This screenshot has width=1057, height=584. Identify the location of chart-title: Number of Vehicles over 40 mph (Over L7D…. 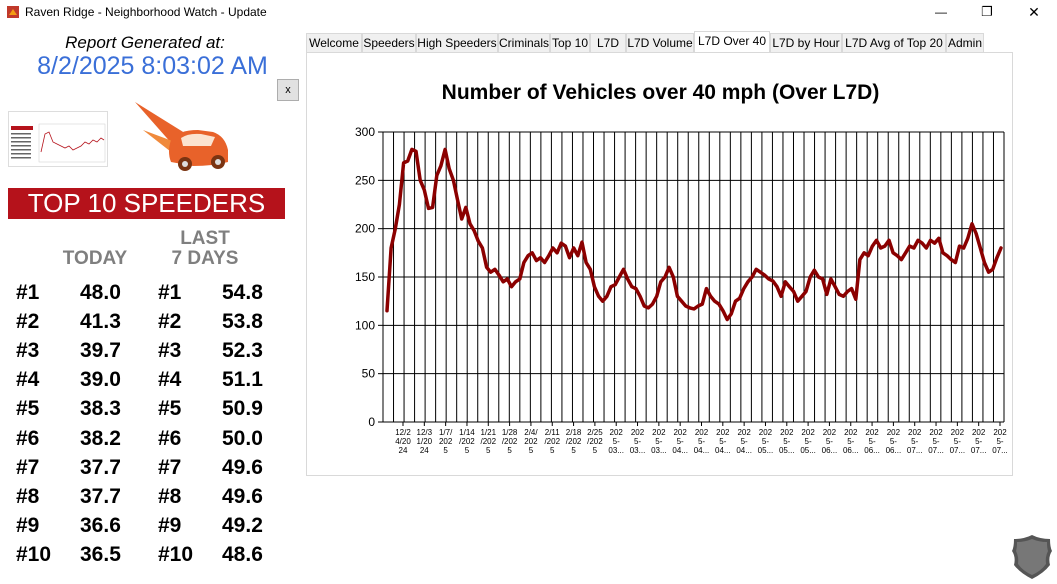
(660, 92).